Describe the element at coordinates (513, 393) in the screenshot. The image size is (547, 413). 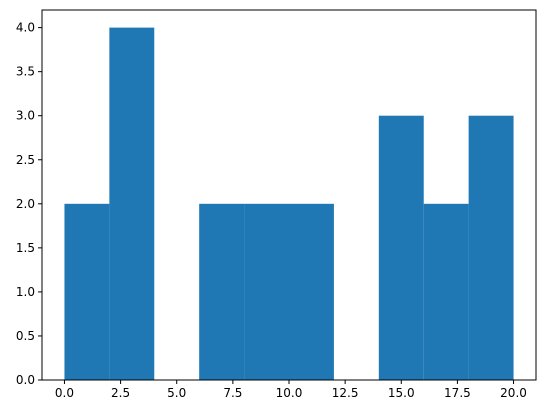
I see `x-tick-label-8: 20.0` at that location.